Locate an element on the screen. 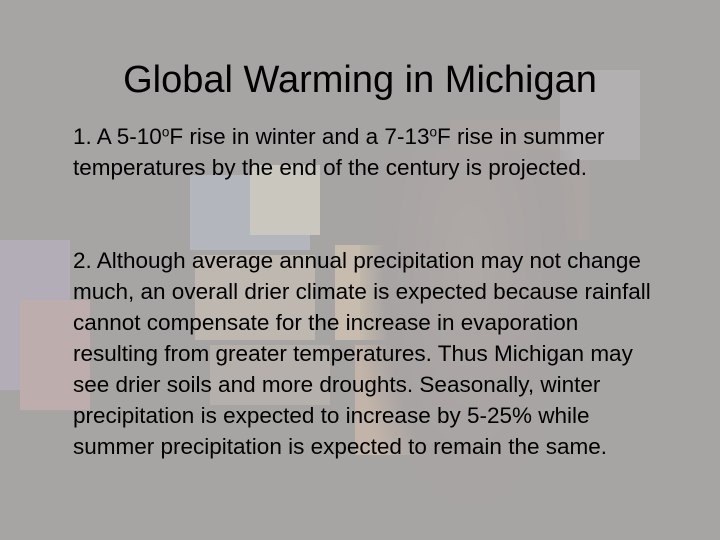  point-1-text-start: 1. A 5-10 is located at coordinates (117, 136).